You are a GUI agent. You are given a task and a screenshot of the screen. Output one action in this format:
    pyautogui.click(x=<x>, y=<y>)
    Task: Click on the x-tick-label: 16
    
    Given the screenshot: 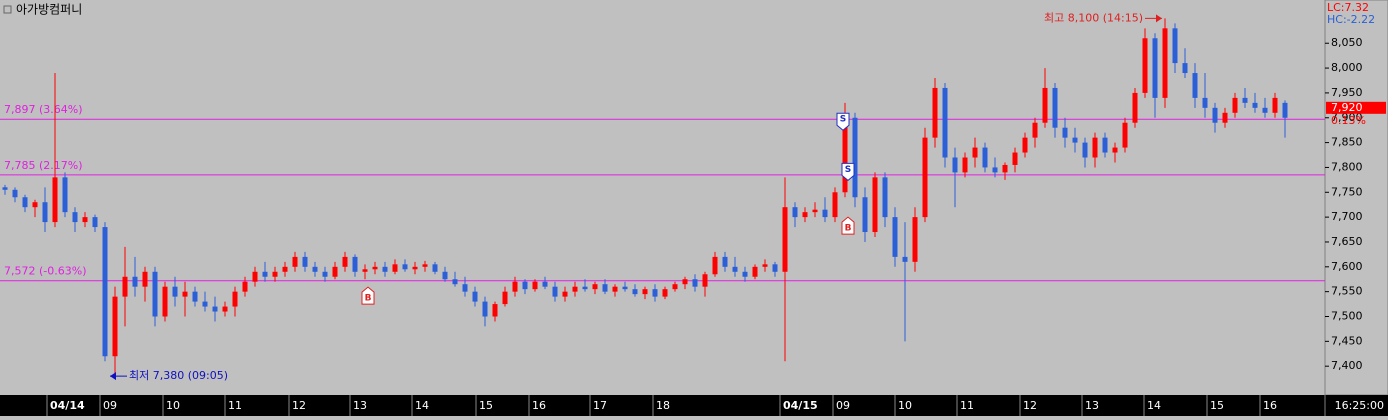 What is the action you would take?
    pyautogui.click(x=1270, y=405)
    